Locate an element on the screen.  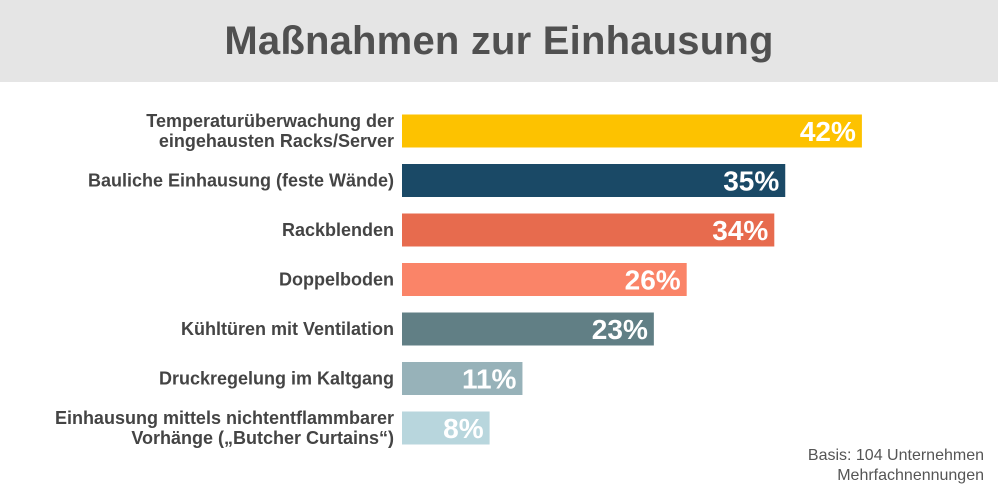
category-label-5: Druckregelung im Kaltgang is located at coordinates (276, 379).